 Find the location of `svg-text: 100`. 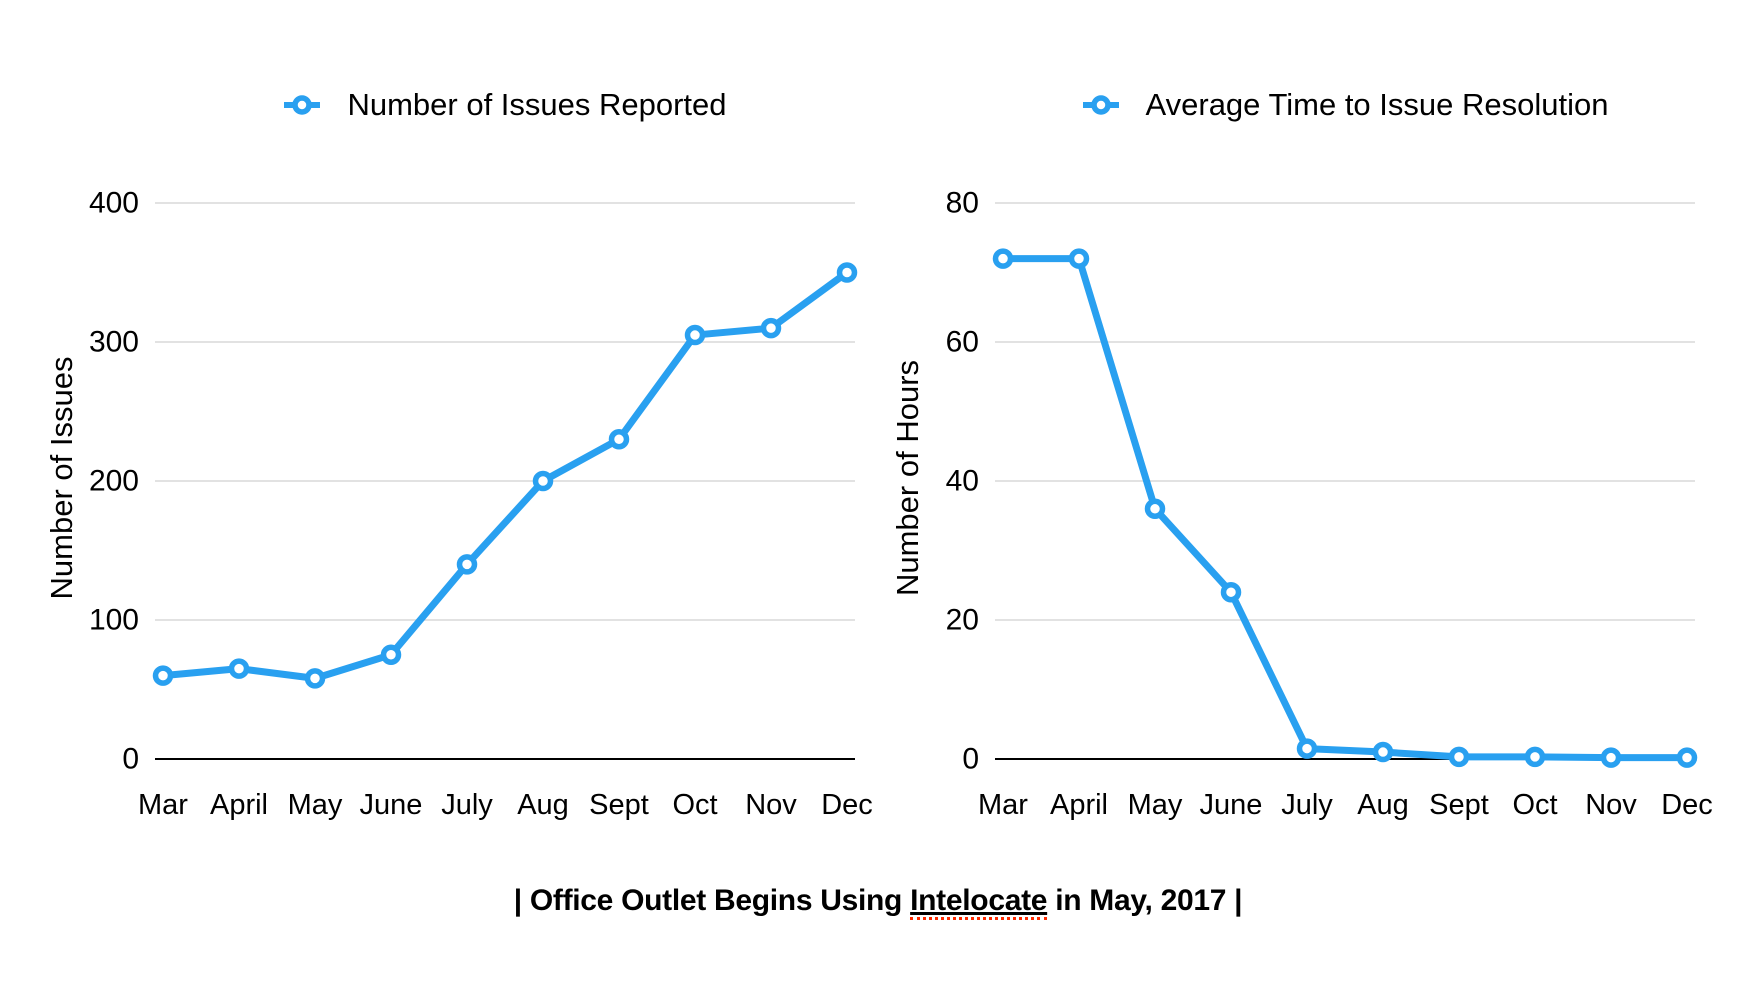

svg-text: 100 is located at coordinates (114, 620).